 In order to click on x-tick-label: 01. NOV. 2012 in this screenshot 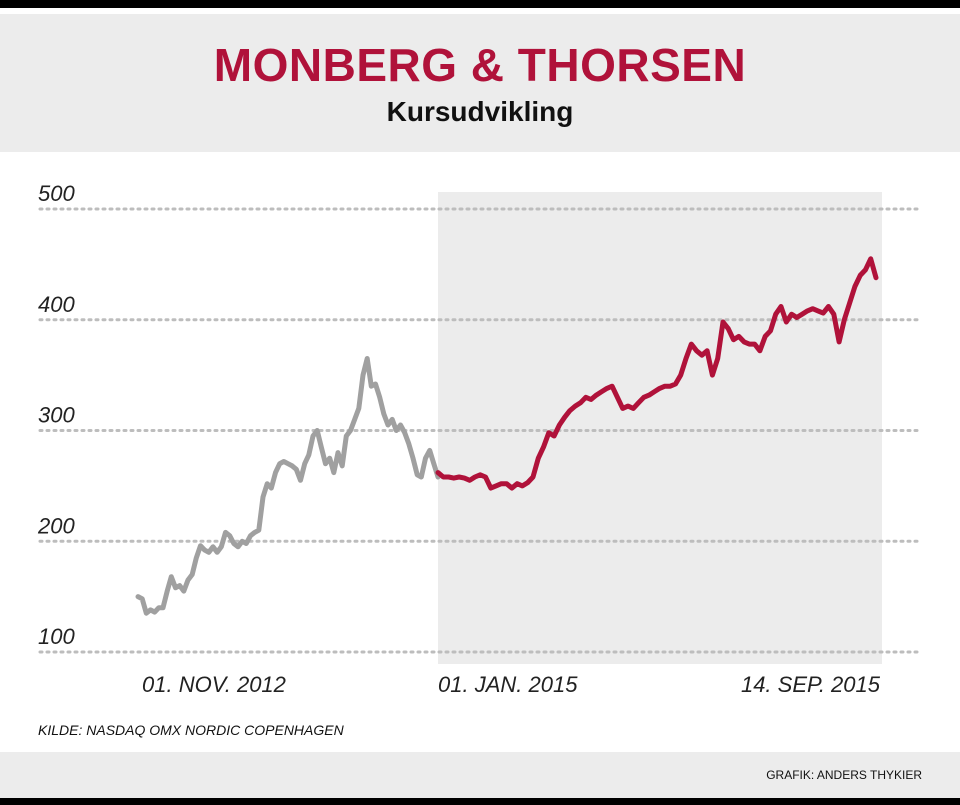, I will do `click(214, 684)`.